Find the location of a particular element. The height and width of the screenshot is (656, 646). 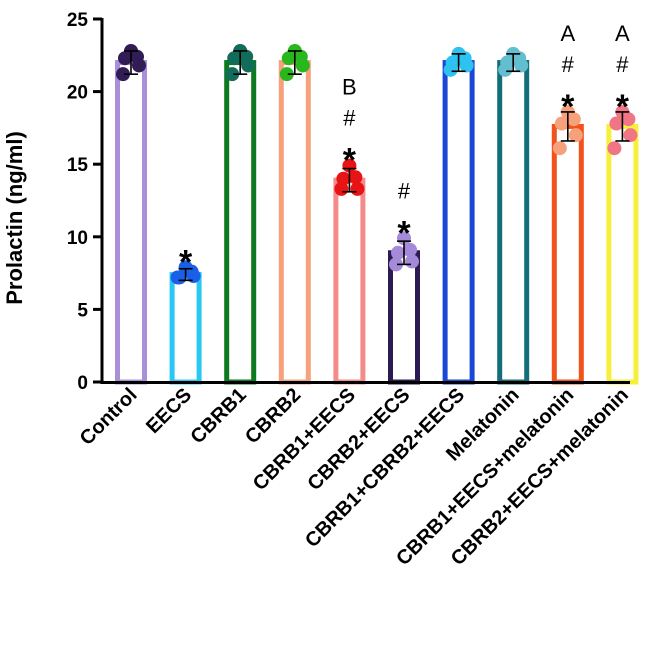

y-tick-label: 15 is located at coordinates (78, 165).